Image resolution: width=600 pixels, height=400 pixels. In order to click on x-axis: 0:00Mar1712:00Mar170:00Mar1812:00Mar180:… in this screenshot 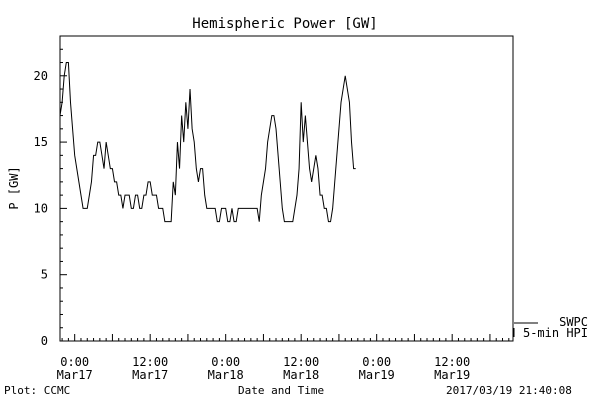, I will do `click(283, 358)`.